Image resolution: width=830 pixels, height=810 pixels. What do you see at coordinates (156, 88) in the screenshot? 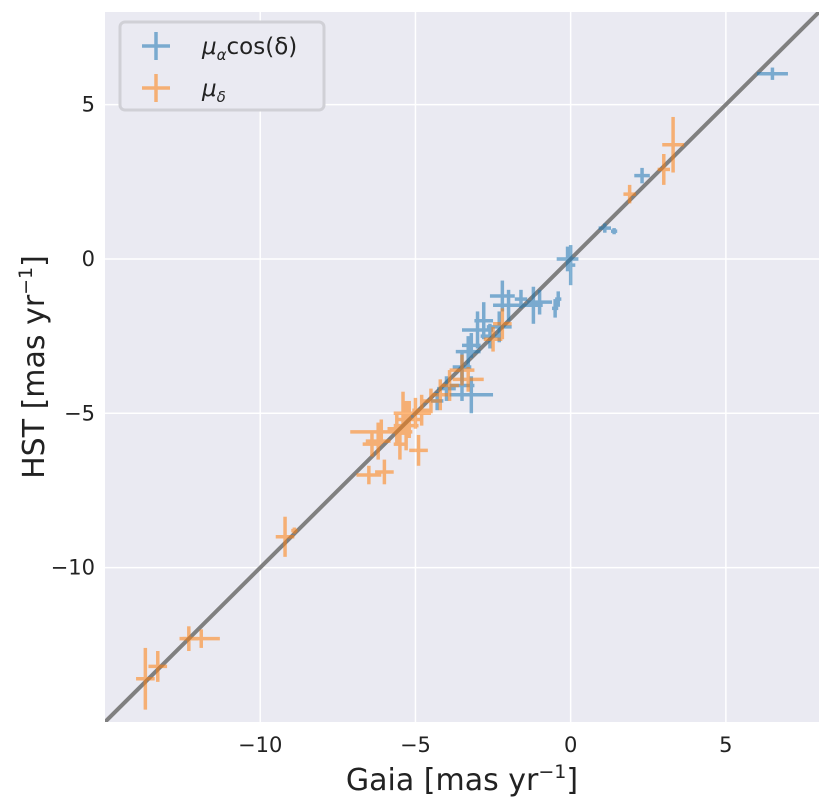
I see `legend-marker-mu-delta` at bounding box center [156, 88].